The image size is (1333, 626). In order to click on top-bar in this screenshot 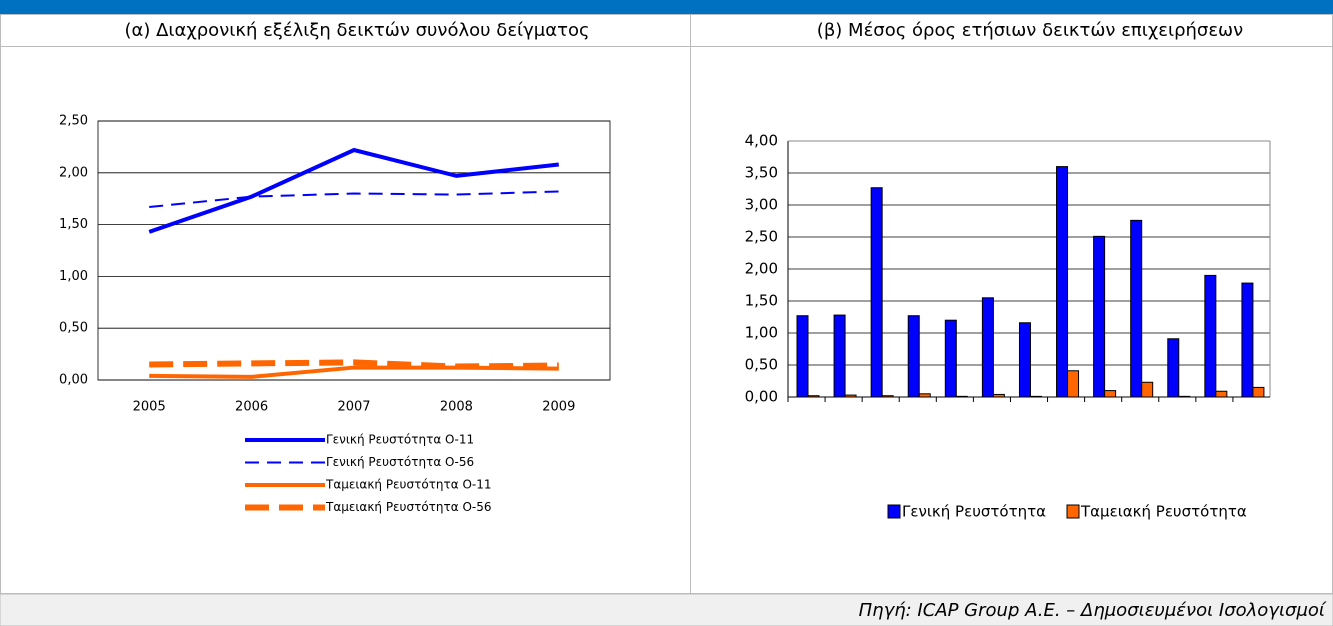, I will do `click(666, 7)`.